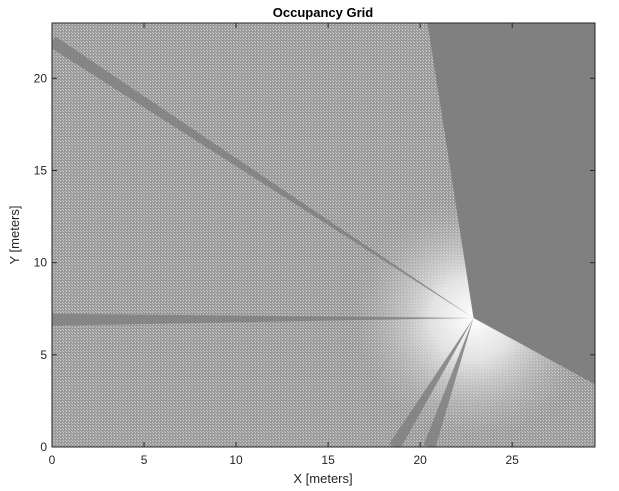 The height and width of the screenshot is (491, 619). Describe the element at coordinates (236, 460) in the screenshot. I see `x-tick-label: 10` at that location.